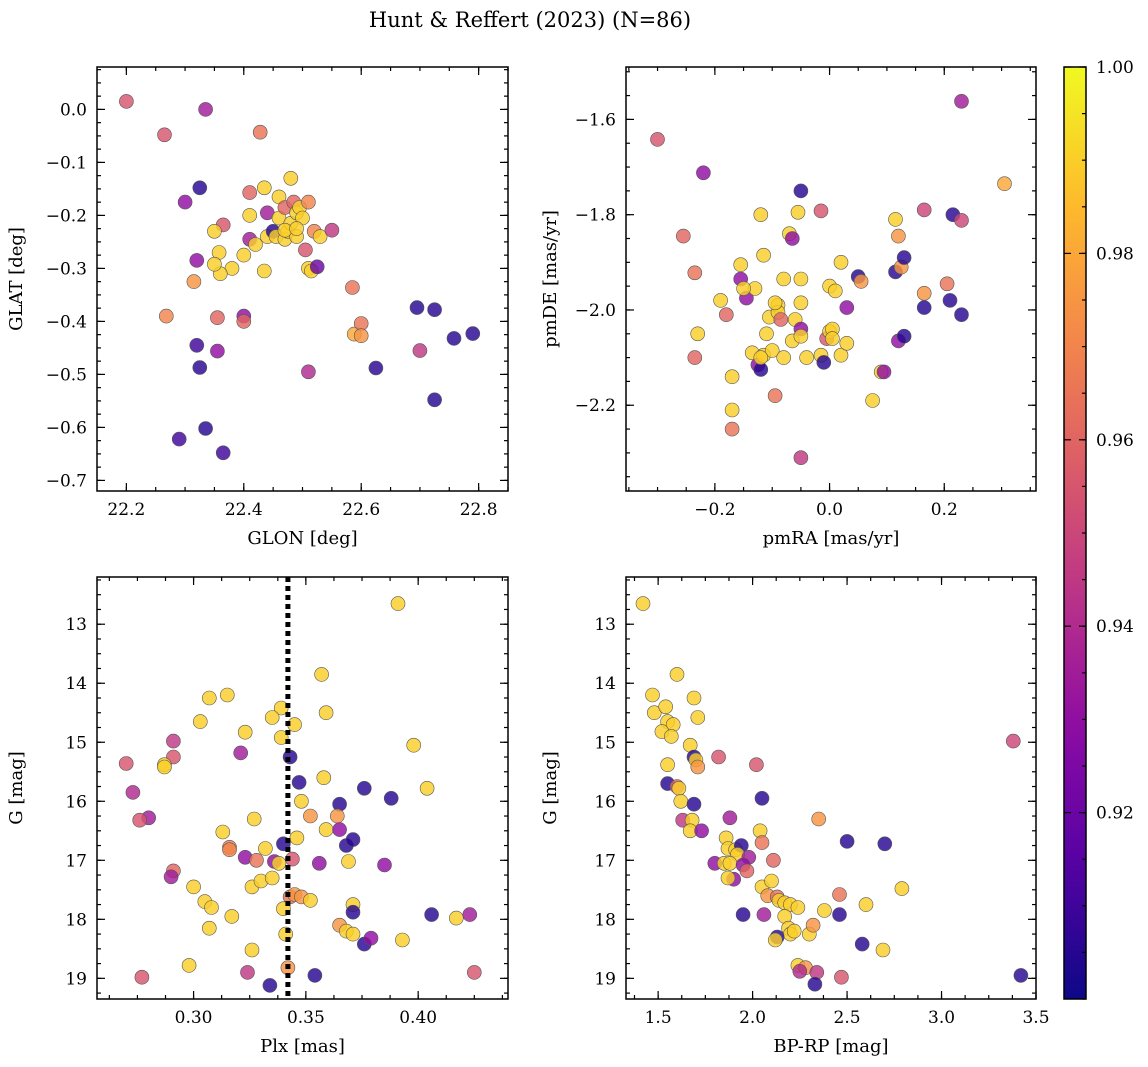 This screenshot has height=1067, width=1148. I want to click on colorbar-tick-label: 1.00, so click(1115, 68).